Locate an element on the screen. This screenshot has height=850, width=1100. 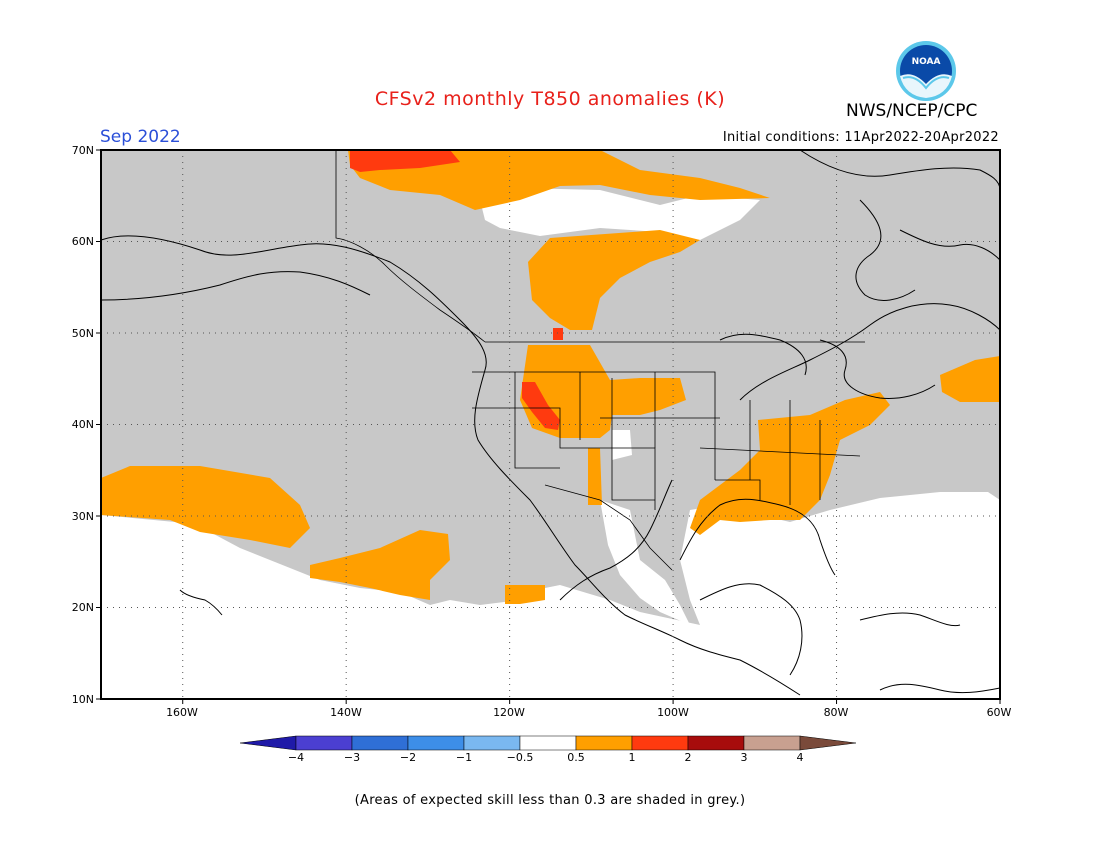
colorbar-label: 0.5 is located at coordinates (576, 757).